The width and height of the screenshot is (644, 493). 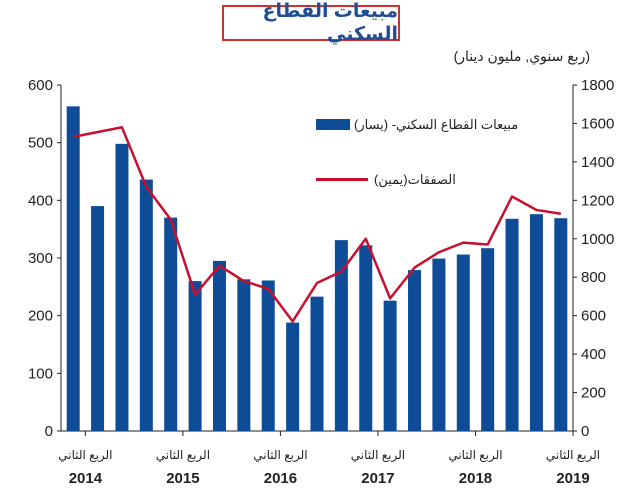 What do you see at coordinates (280, 478) in the screenshot?
I see `x-year-label: 2016` at bounding box center [280, 478].